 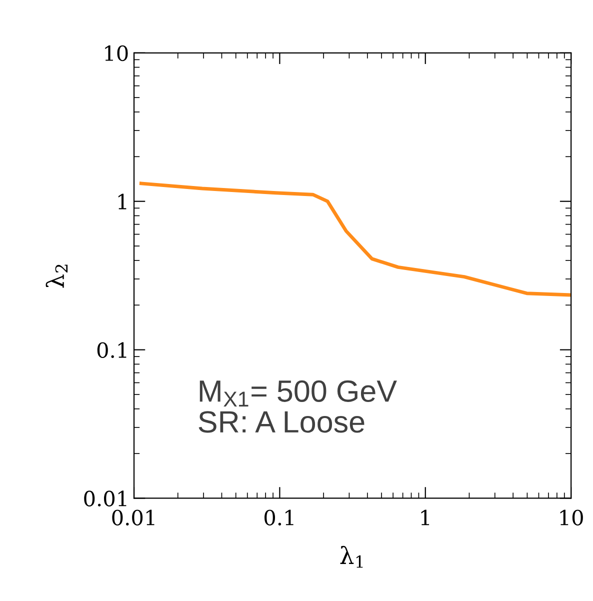 What do you see at coordinates (571, 518) in the screenshot?
I see `x-tick-label: 10` at bounding box center [571, 518].